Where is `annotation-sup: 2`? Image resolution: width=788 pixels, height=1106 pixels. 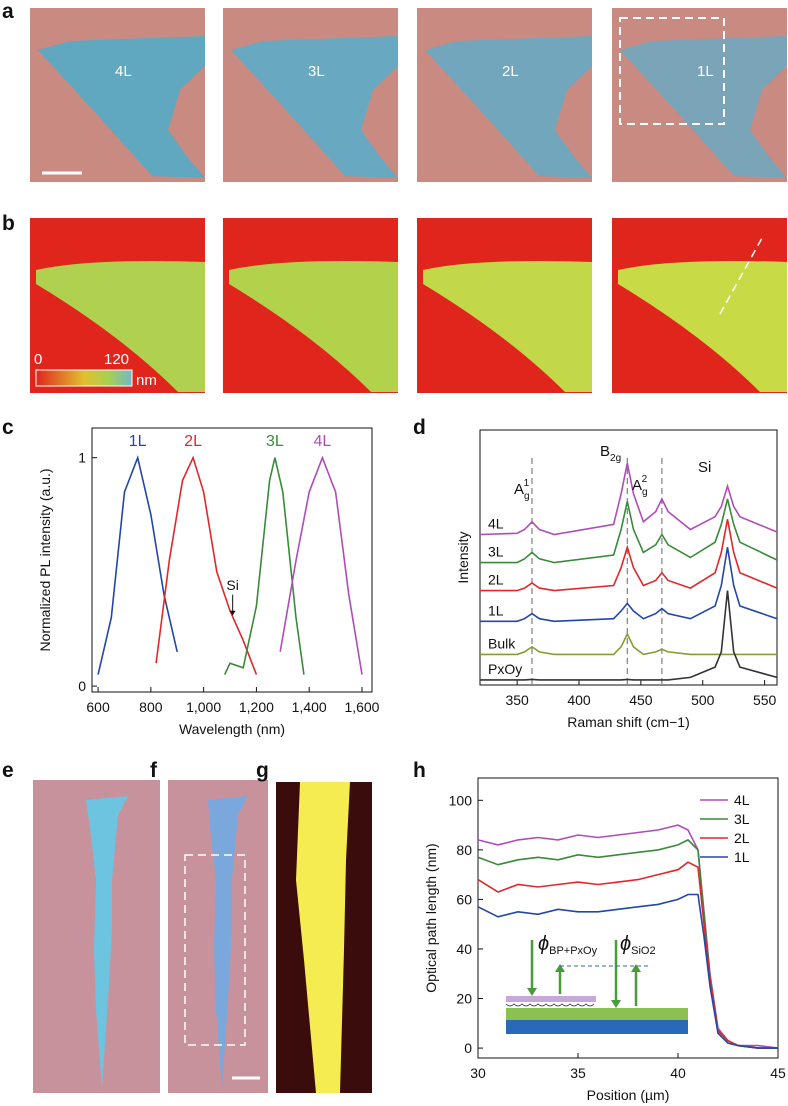
annotation-sup: 2 is located at coordinates (645, 479).